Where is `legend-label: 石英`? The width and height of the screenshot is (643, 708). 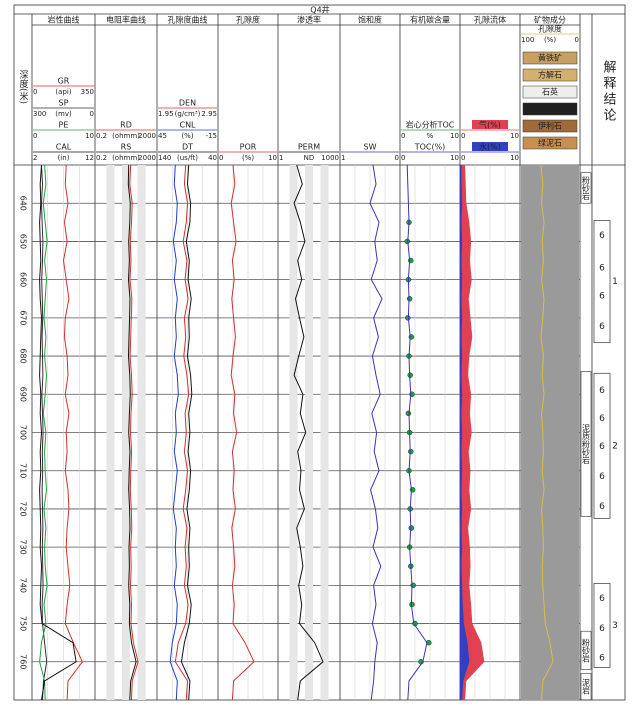 legend-label: 石英 is located at coordinates (550, 92).